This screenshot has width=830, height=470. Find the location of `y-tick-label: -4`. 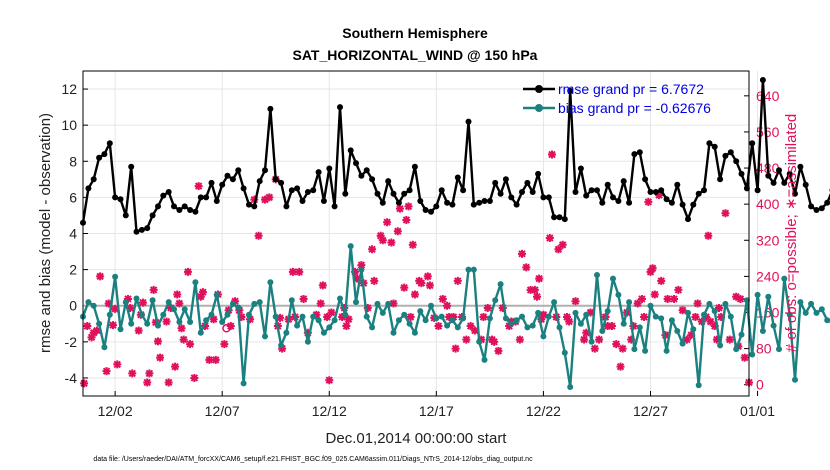

y-tick-label: -4 is located at coordinates (71, 378).